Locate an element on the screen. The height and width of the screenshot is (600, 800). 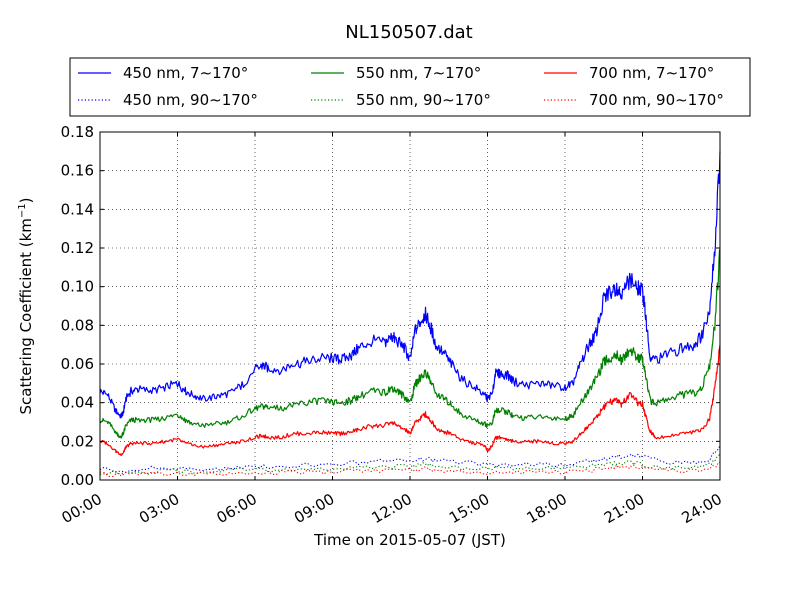
x-tick-label: 15:00 is located at coordinates (469, 508).